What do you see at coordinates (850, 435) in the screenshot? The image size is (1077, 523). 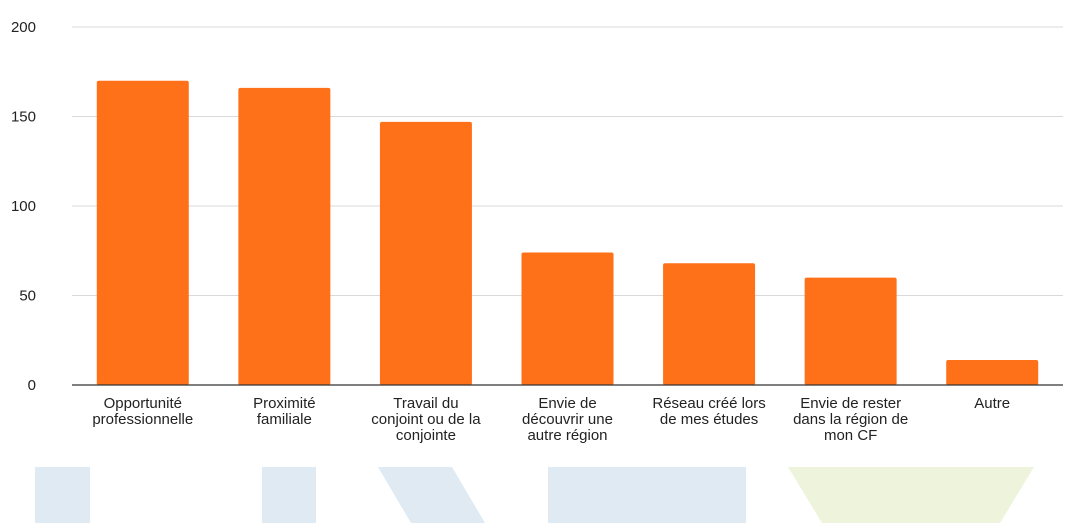 I see `x-category-label-line: mon CF` at bounding box center [850, 435].